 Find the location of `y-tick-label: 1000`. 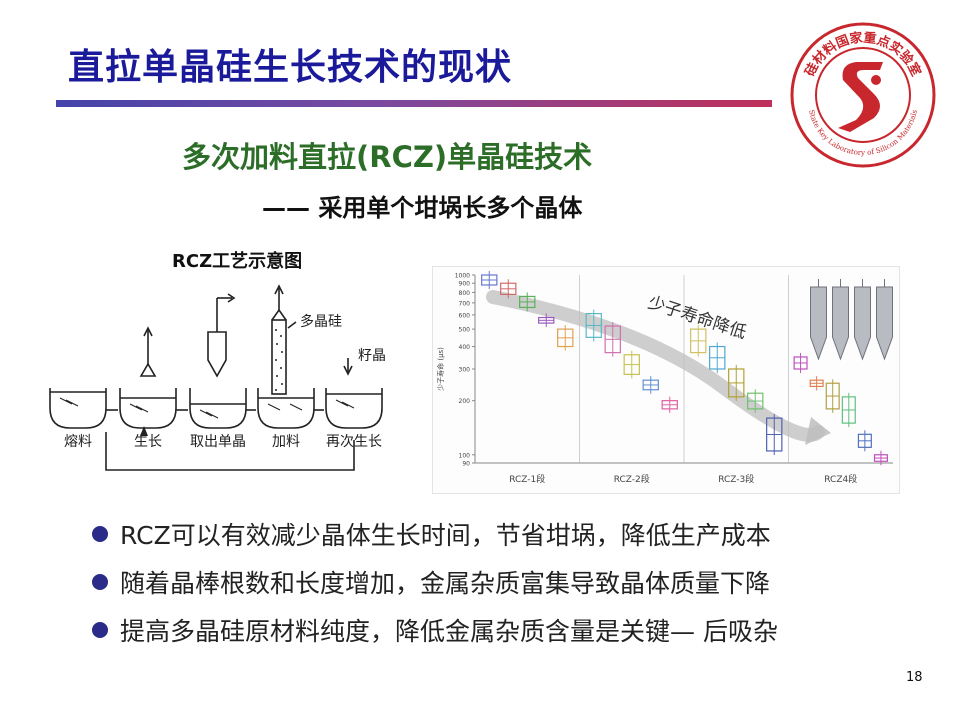

y-tick-label: 1000 is located at coordinates (462, 276).